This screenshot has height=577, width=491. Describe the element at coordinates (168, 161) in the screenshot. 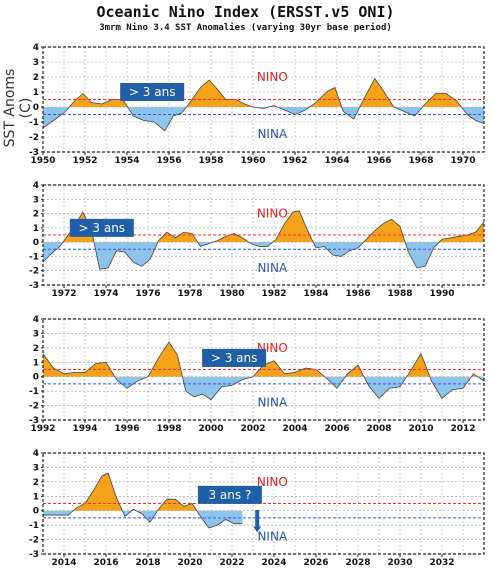

I see `x-tick-label: 1956` at that location.